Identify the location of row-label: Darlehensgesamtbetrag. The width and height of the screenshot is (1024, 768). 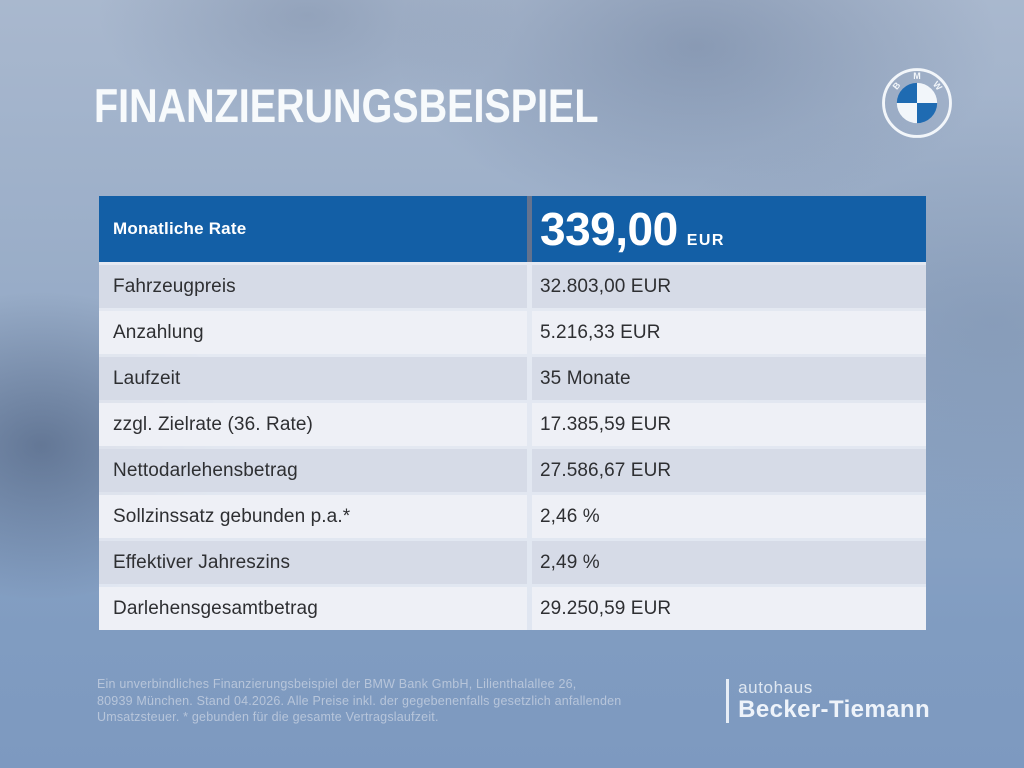
(215, 608).